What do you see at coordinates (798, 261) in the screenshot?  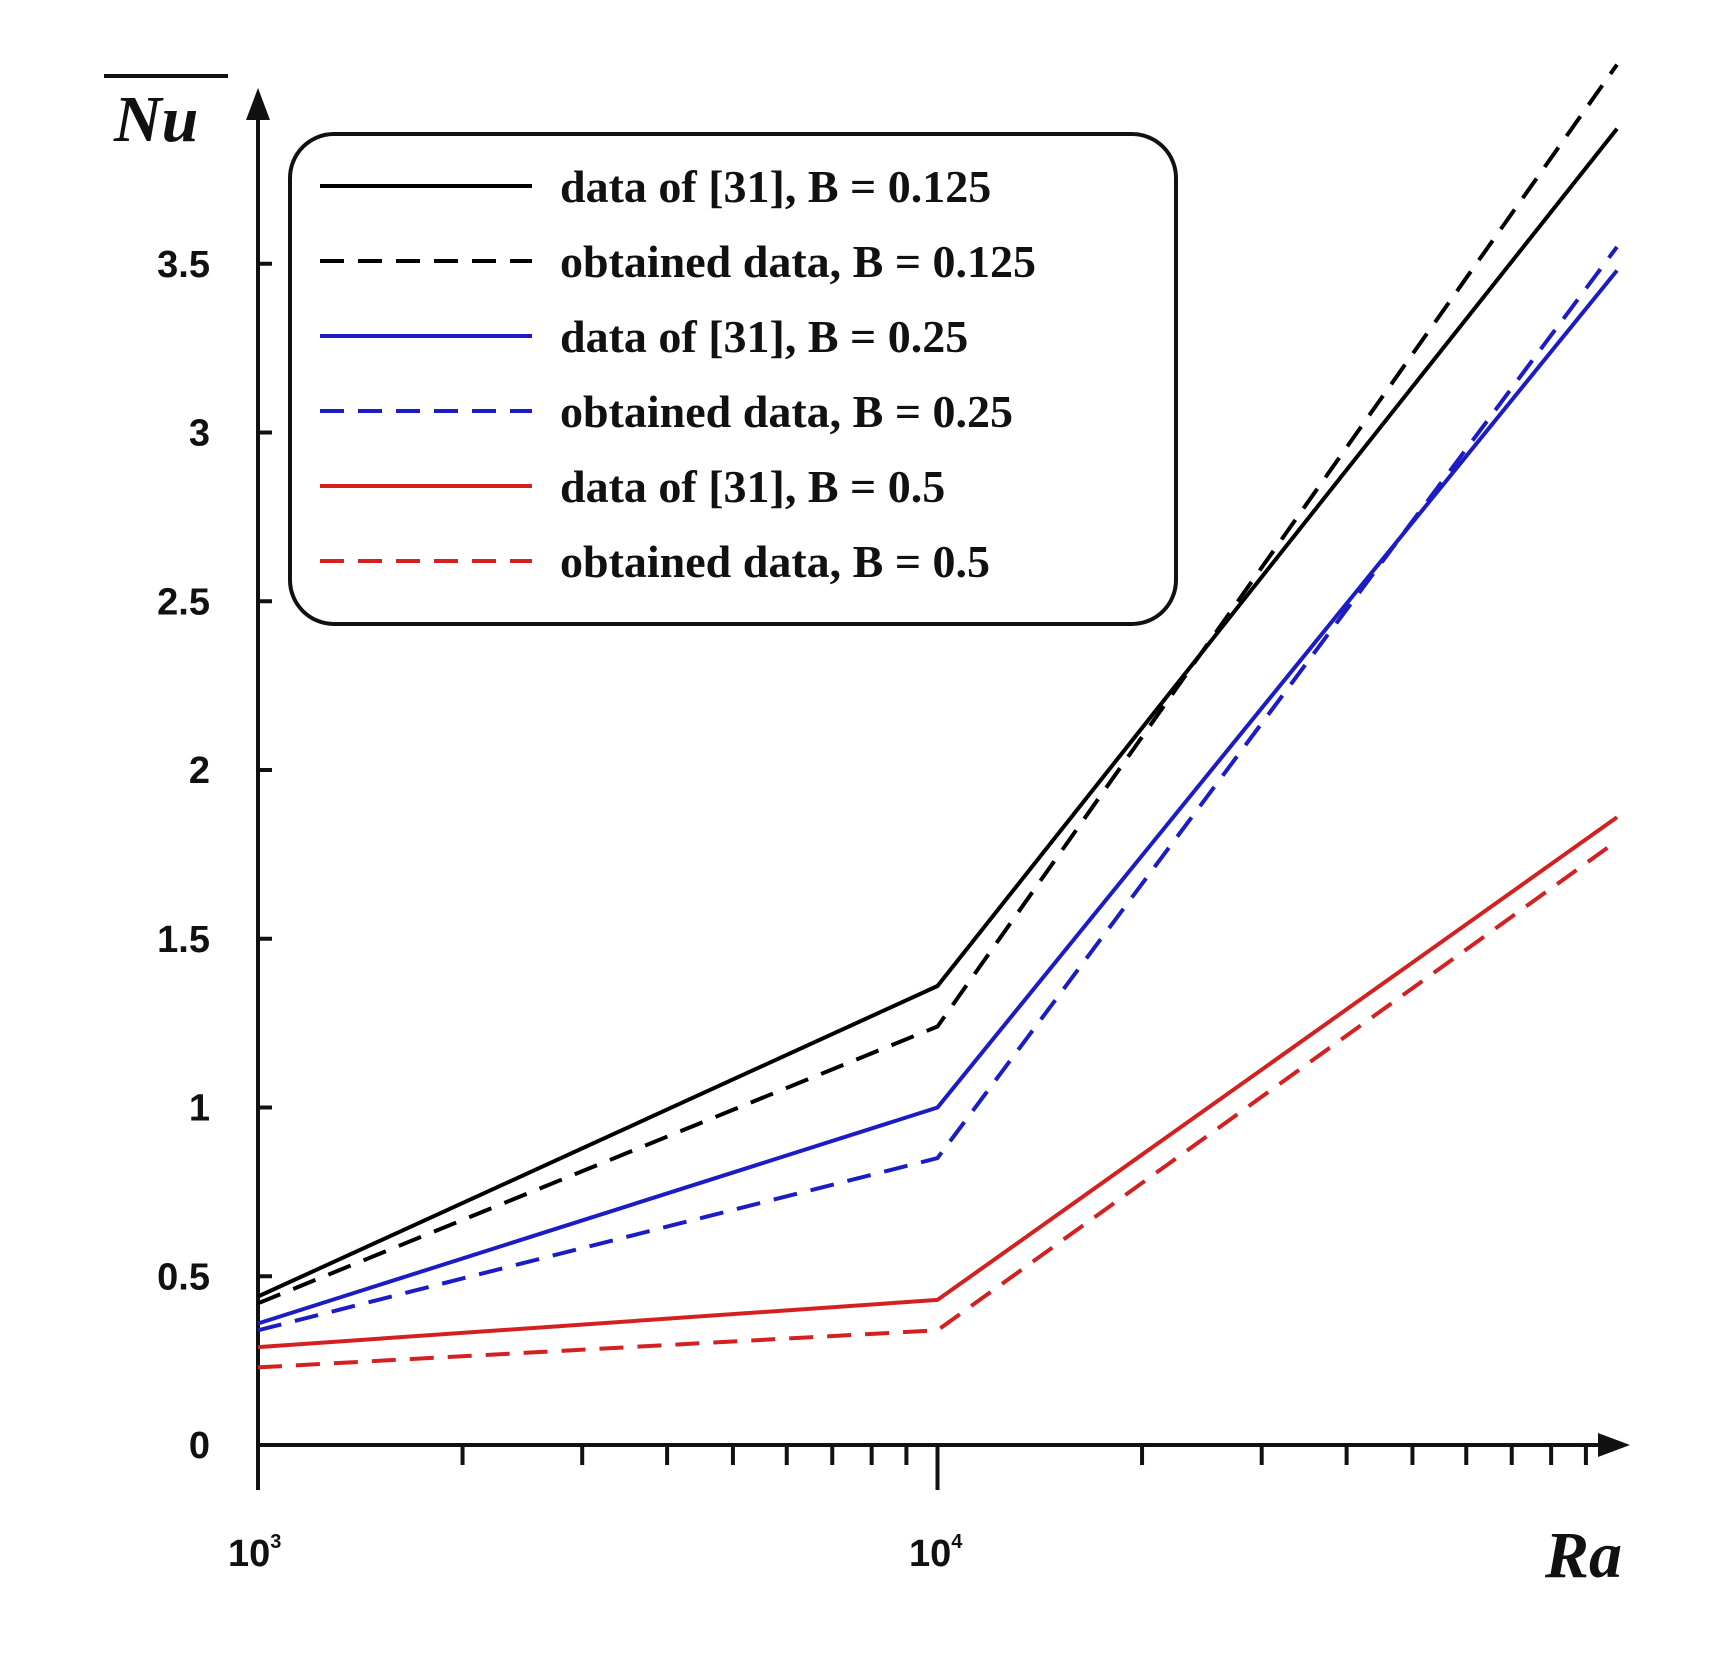 I see `legend-label: obtained data, B = 0.125` at bounding box center [798, 261].